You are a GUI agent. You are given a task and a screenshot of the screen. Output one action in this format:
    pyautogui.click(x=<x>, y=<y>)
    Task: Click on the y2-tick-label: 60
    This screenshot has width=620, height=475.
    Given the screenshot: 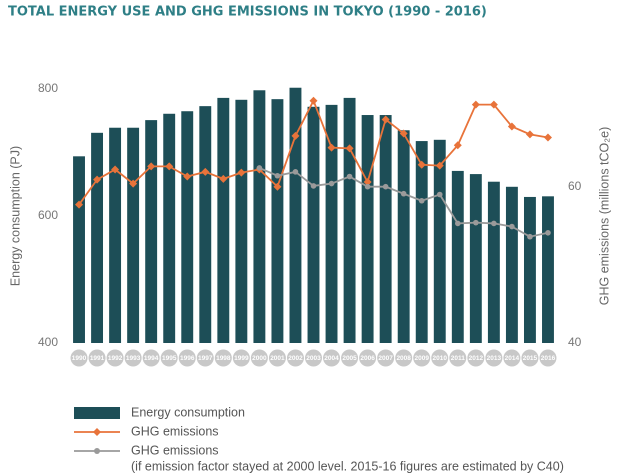 What is the action you would take?
    pyautogui.click(x=575, y=186)
    